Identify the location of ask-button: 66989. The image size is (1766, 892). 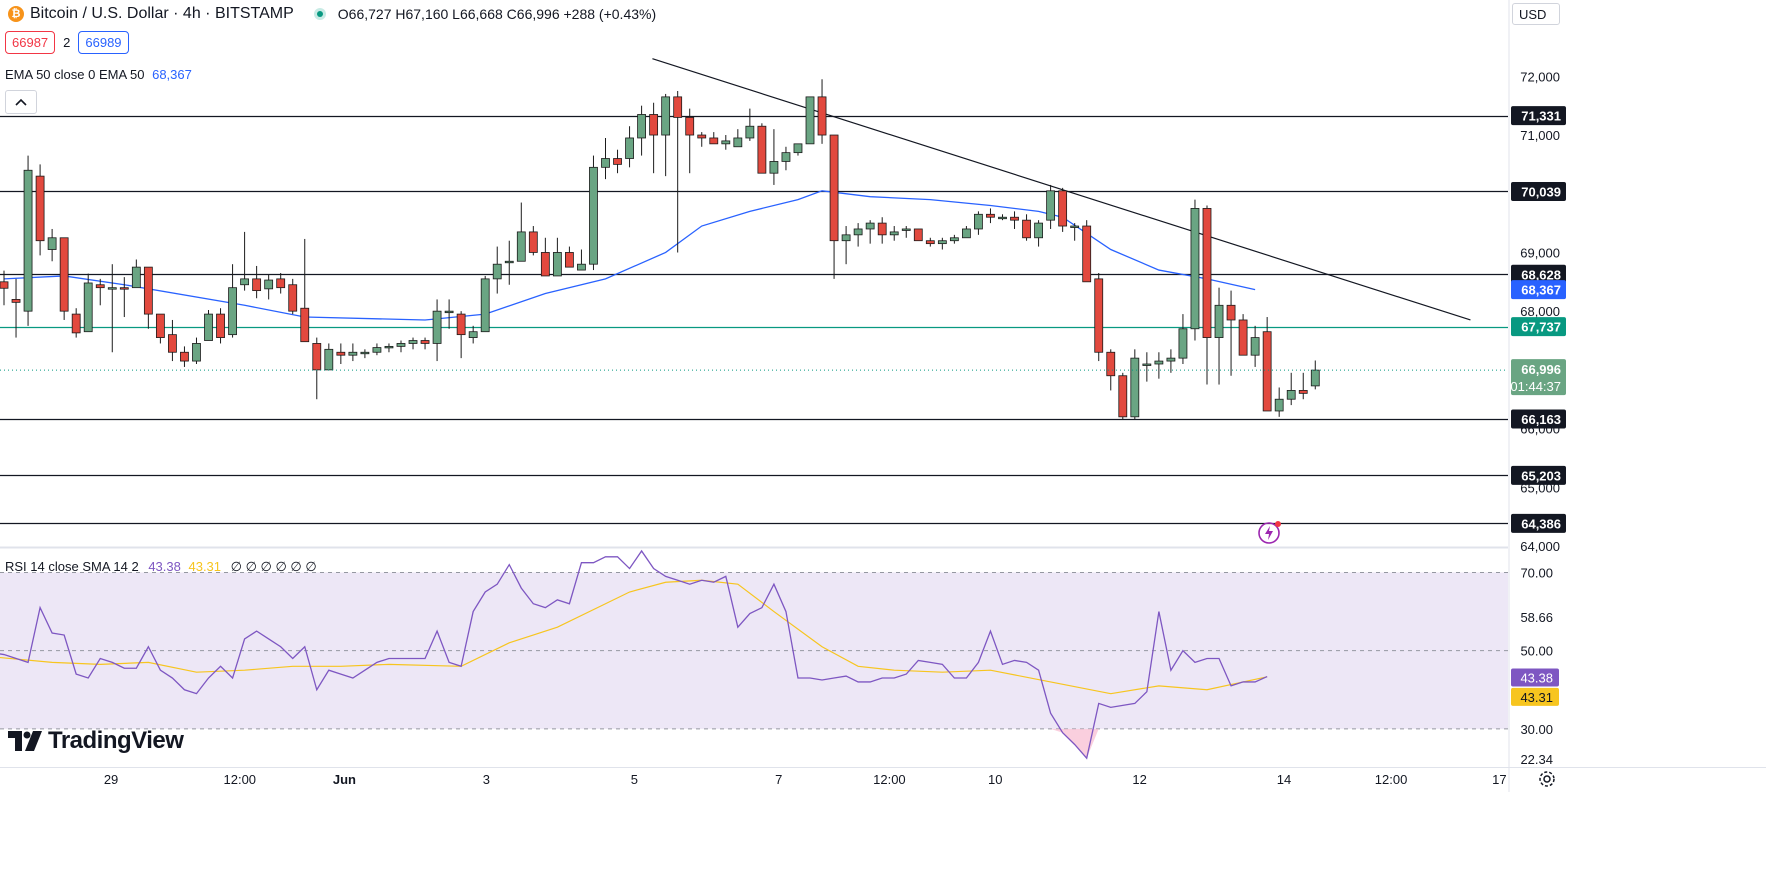
(103, 42).